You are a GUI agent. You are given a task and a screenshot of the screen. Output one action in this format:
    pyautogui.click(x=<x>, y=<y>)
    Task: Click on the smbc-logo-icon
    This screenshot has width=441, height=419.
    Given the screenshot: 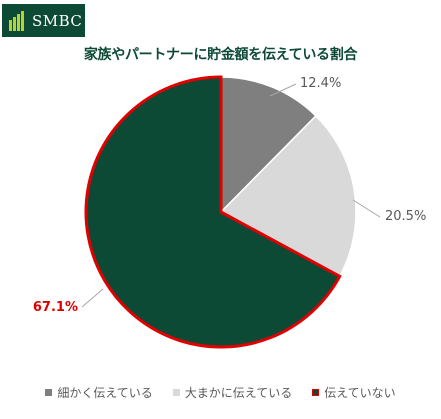 What is the action you would take?
    pyautogui.click(x=16, y=20)
    